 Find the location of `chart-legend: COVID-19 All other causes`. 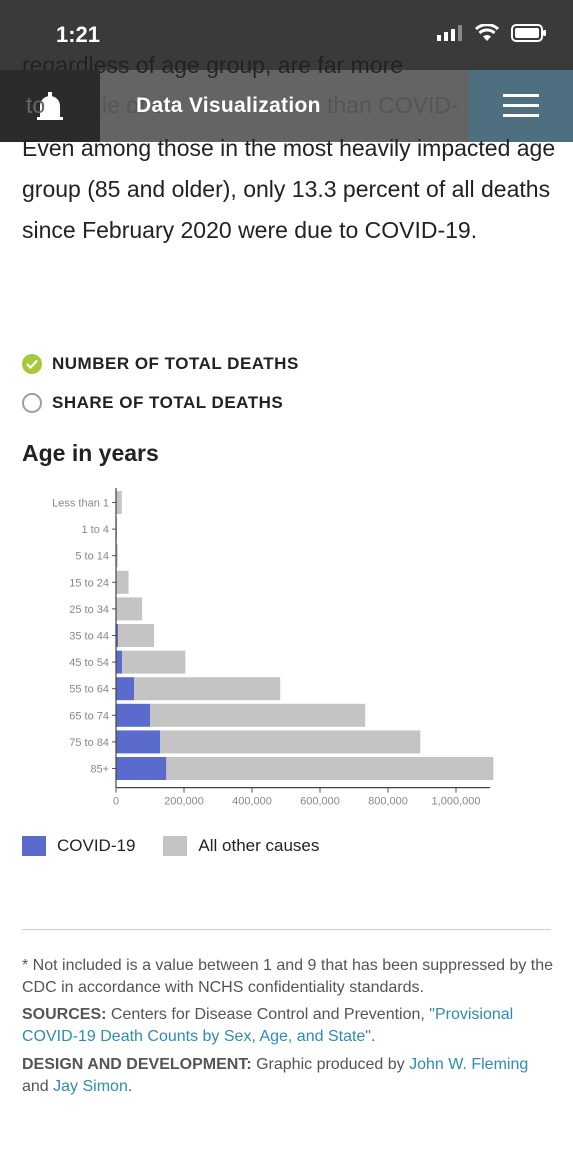

chart-legend: COVID-19 All other causes is located at coordinates (170, 846).